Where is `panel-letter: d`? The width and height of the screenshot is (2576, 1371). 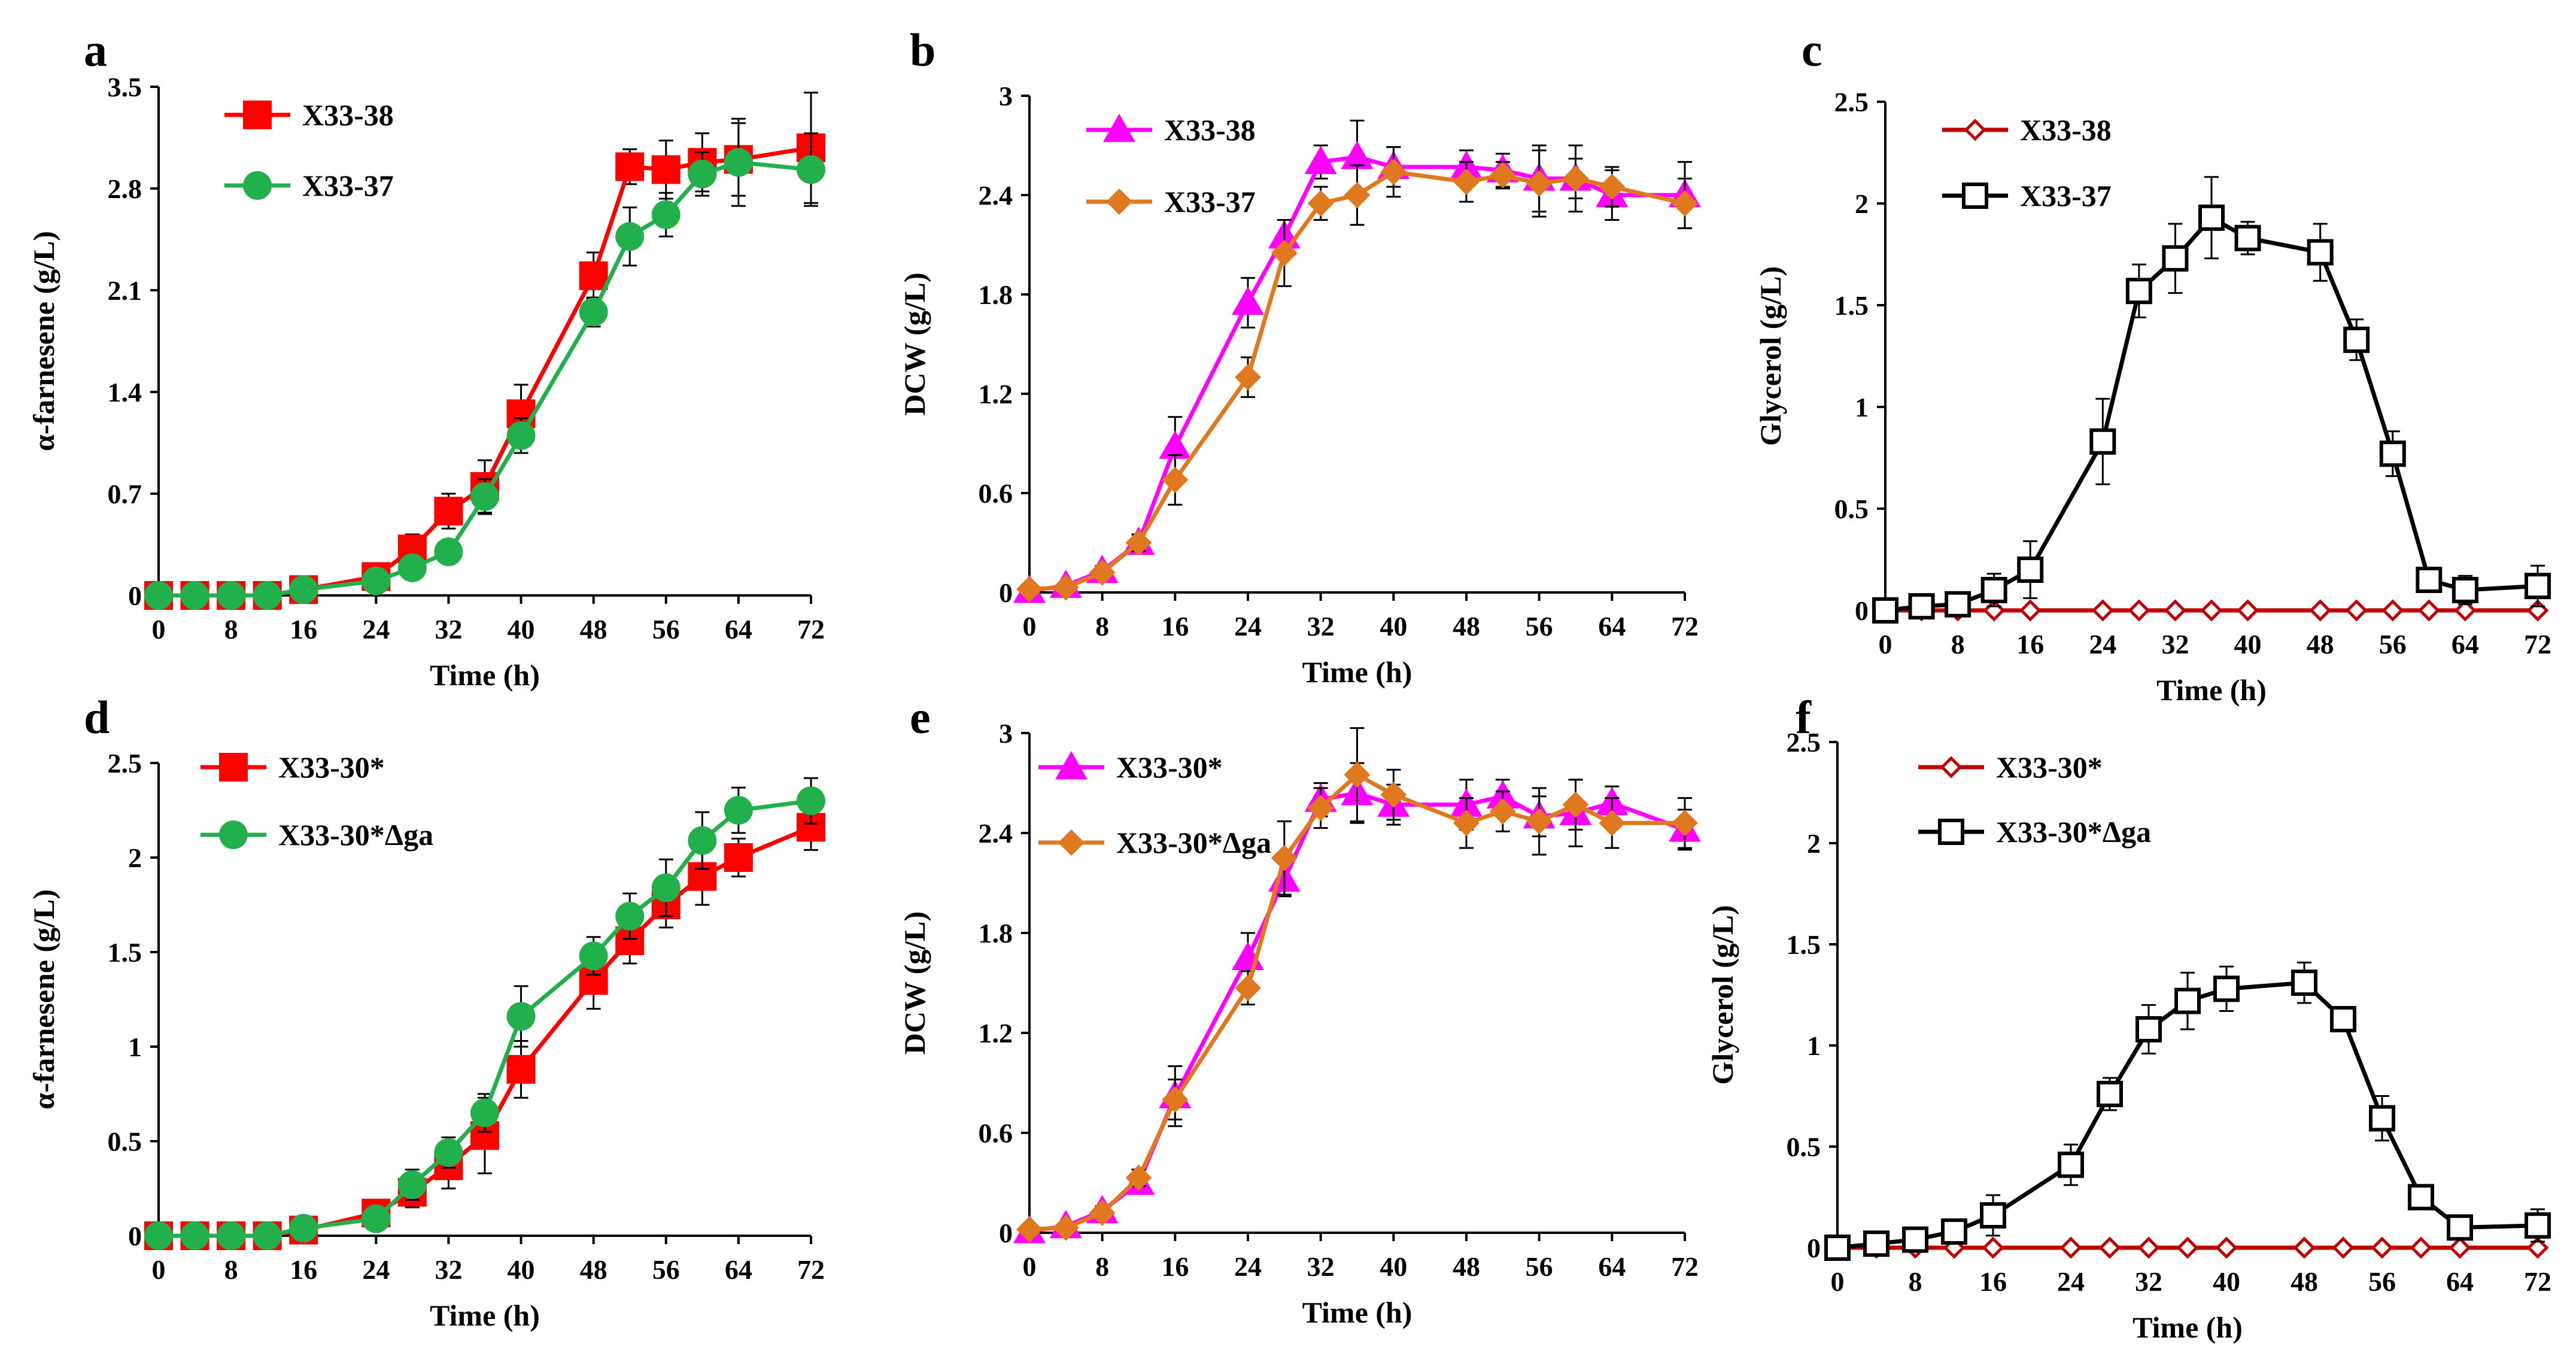
panel-letter: d is located at coordinates (97, 717).